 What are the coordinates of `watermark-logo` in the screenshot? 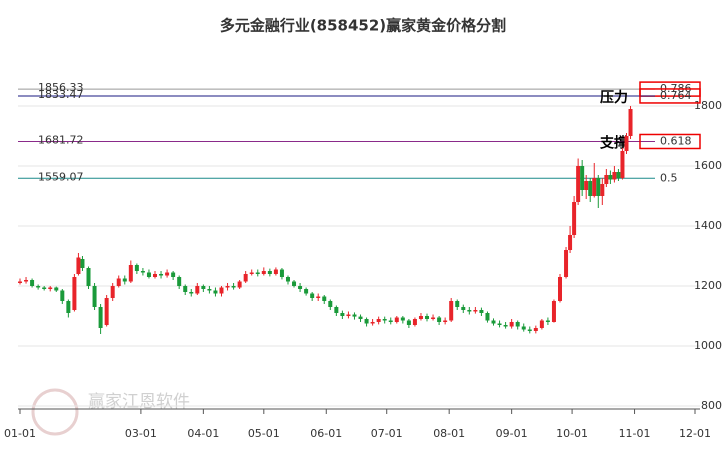 It's located at (55, 412).